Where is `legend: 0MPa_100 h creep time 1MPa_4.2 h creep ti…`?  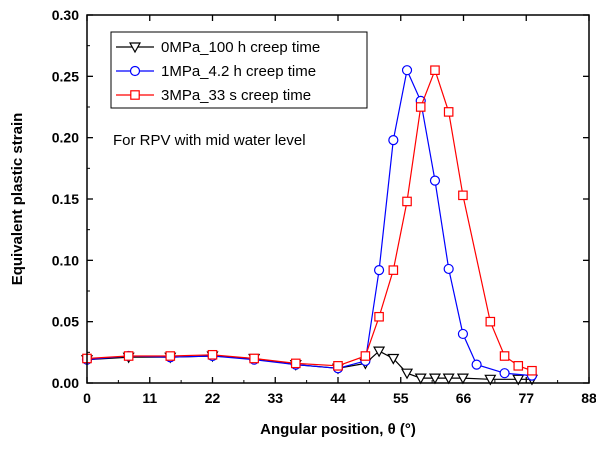
legend: 0MPa_100 h creep time 1MPa_4.2 h creep ti… is located at coordinates (239, 70).